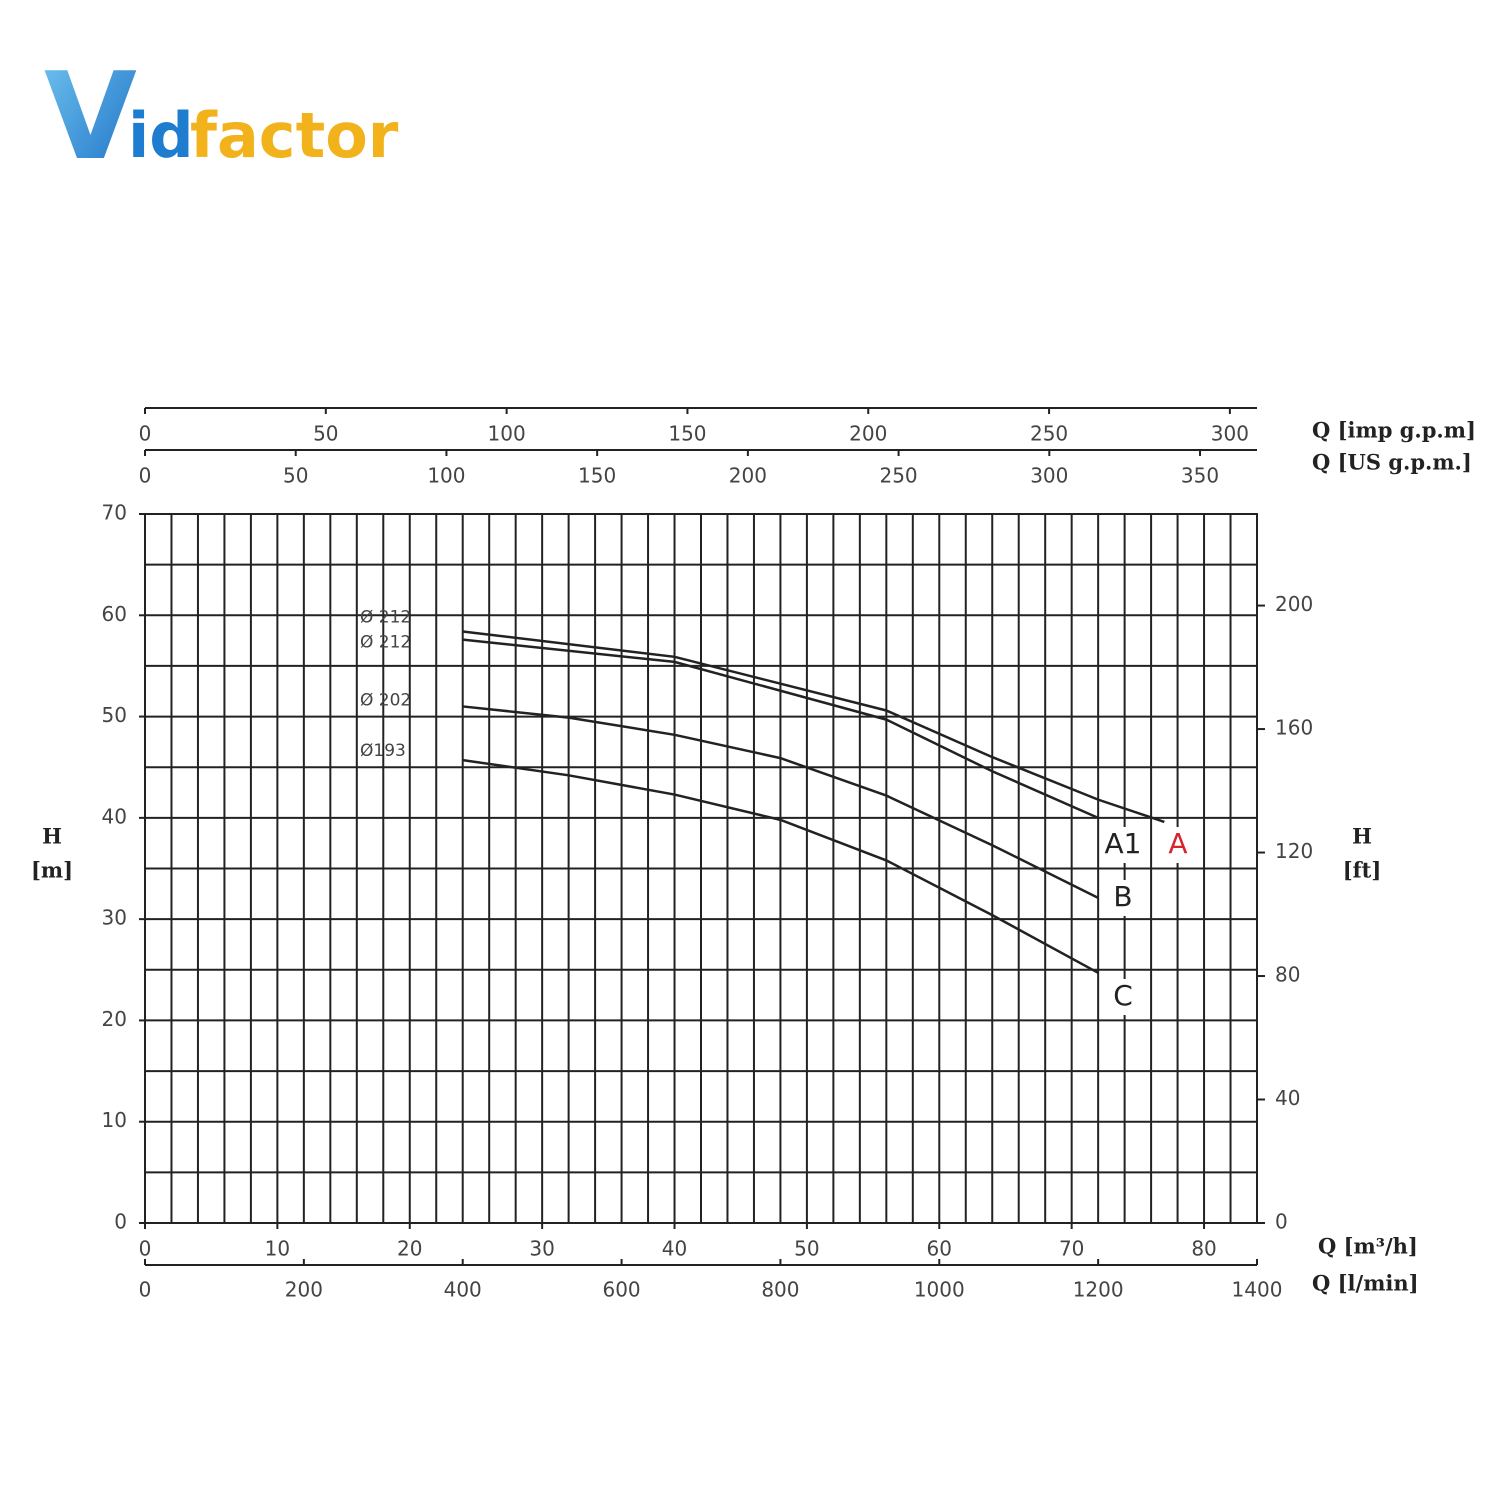  I want to click on x-tick-label: 80, so click(1203, 1249).